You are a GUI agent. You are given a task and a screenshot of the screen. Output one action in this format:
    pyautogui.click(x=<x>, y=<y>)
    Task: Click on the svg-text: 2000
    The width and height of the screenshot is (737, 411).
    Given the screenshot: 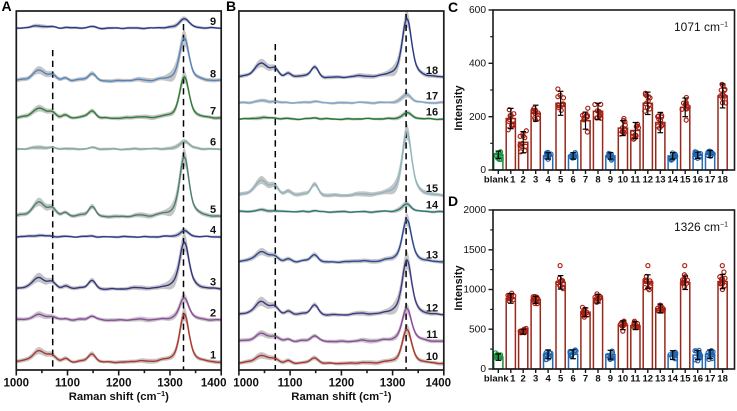 What is the action you would take?
    pyautogui.click(x=474, y=210)
    